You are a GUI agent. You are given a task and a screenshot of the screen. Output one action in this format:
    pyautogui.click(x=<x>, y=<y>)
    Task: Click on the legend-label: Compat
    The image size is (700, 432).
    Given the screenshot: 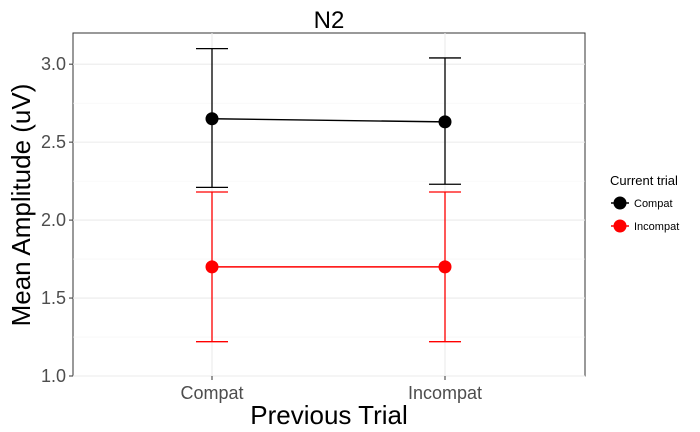 What is the action you would take?
    pyautogui.click(x=653, y=204)
    